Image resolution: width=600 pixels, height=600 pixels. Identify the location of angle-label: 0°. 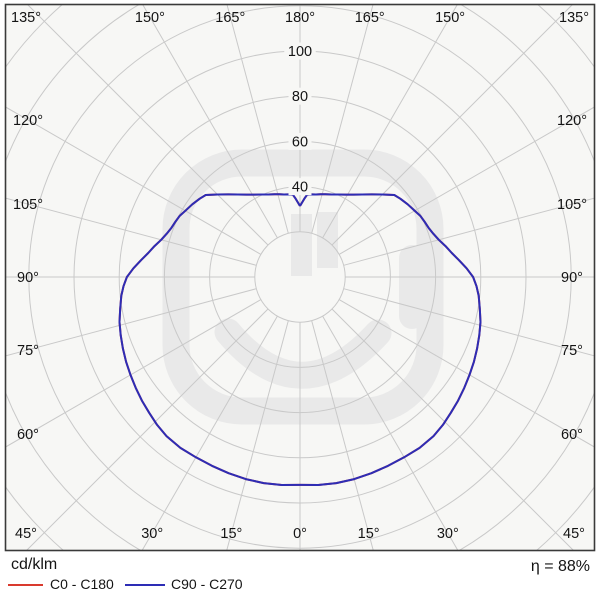
(300, 534).